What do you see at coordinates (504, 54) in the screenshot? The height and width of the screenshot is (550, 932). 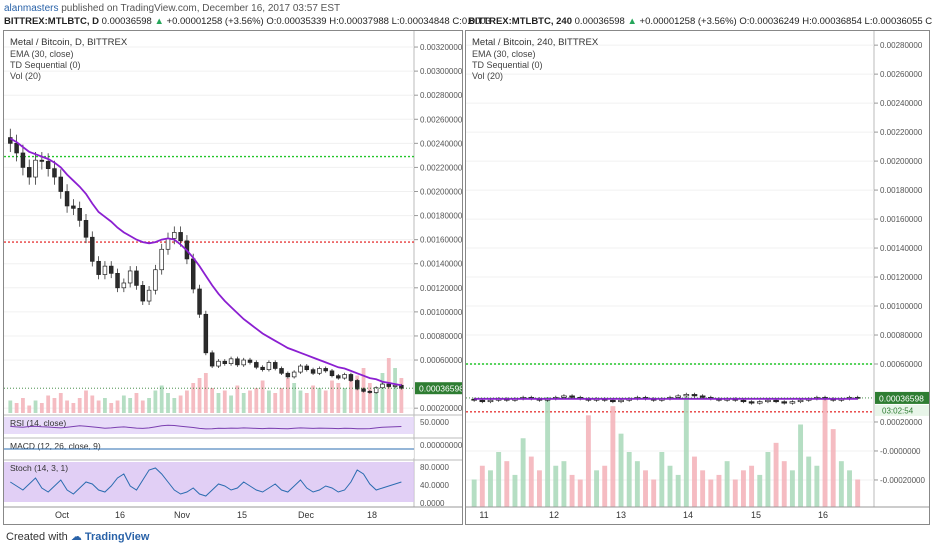 I see `indicator-label: EMA (30, close)` at bounding box center [504, 54].